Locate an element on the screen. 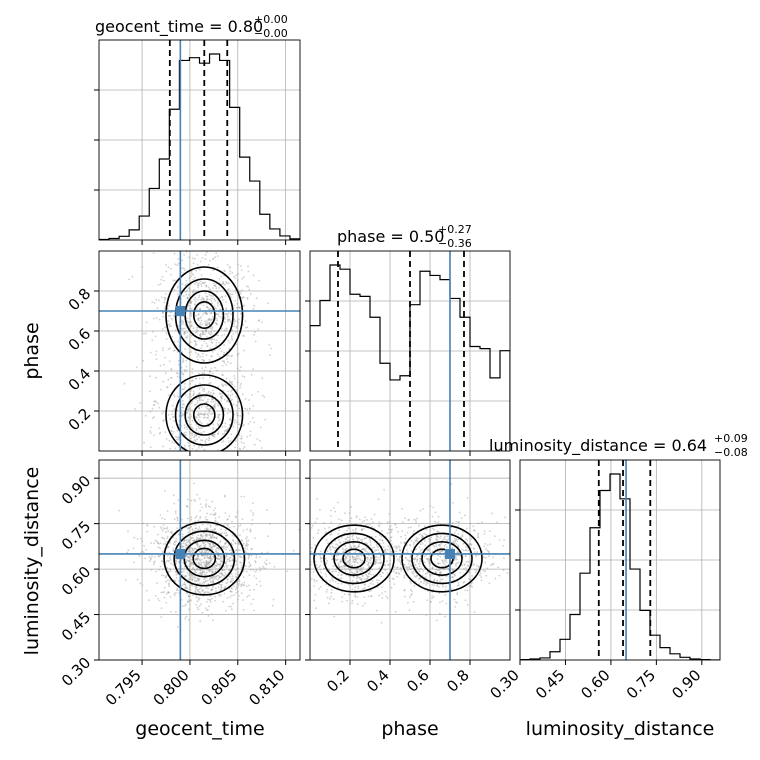 The image size is (760, 760). y-tick-label: 0.30 is located at coordinates (76, 672).